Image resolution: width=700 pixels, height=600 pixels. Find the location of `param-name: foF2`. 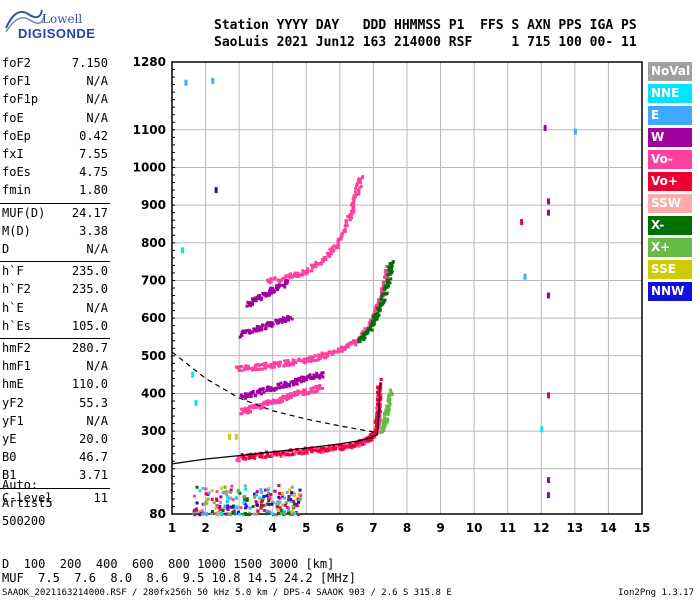

param-name: foF2 is located at coordinates (16, 63).